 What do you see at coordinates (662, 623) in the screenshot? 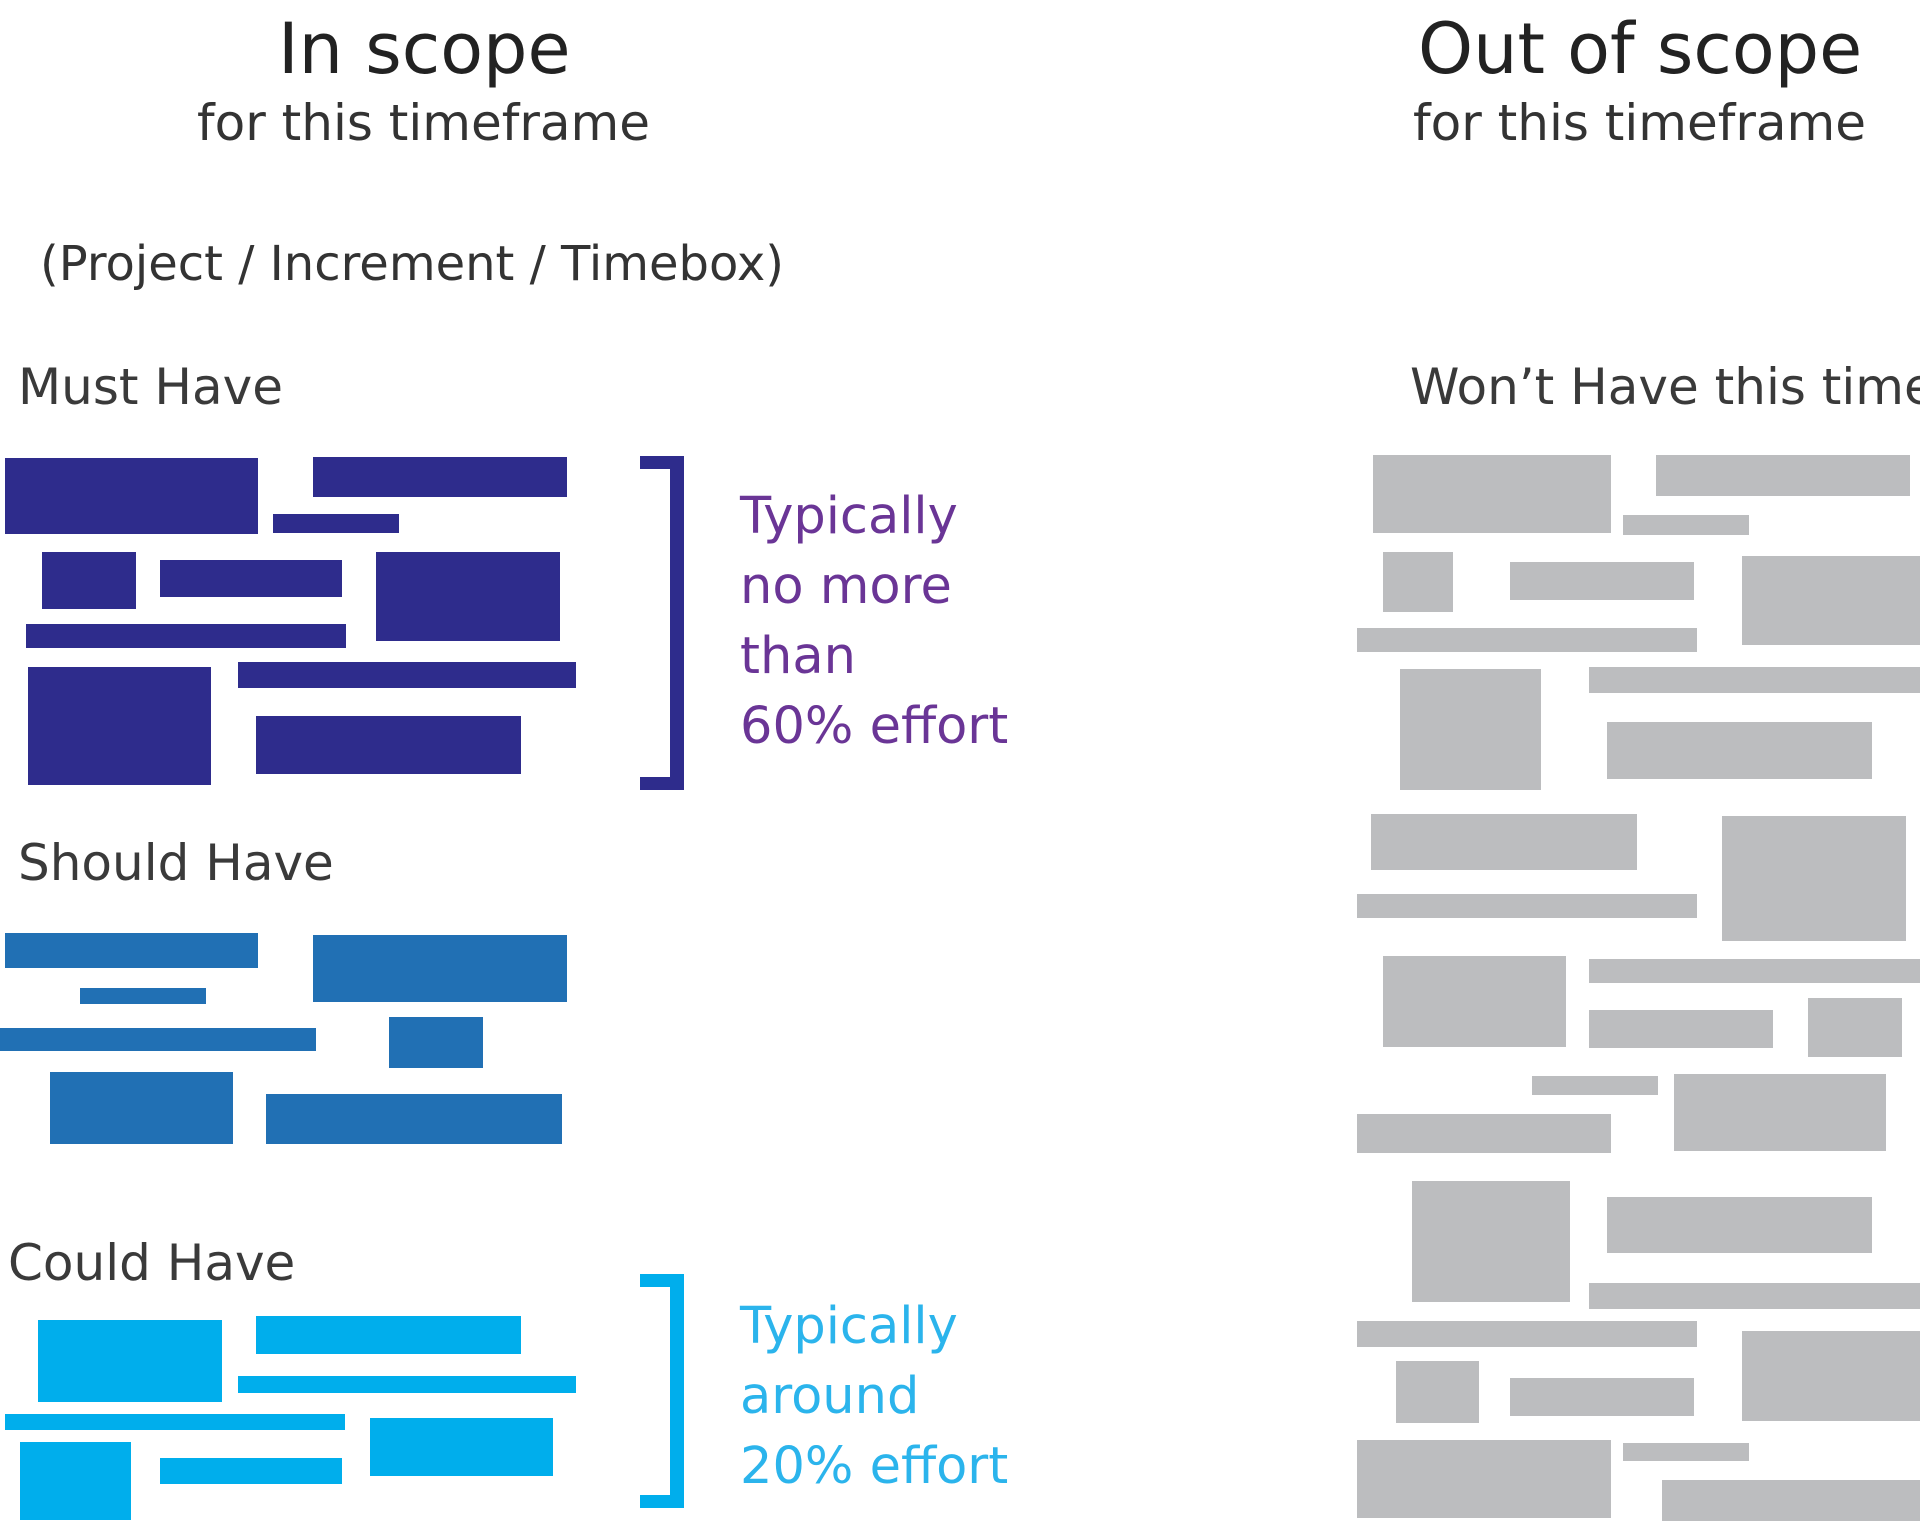
I see `must-have-bracket` at bounding box center [662, 623].